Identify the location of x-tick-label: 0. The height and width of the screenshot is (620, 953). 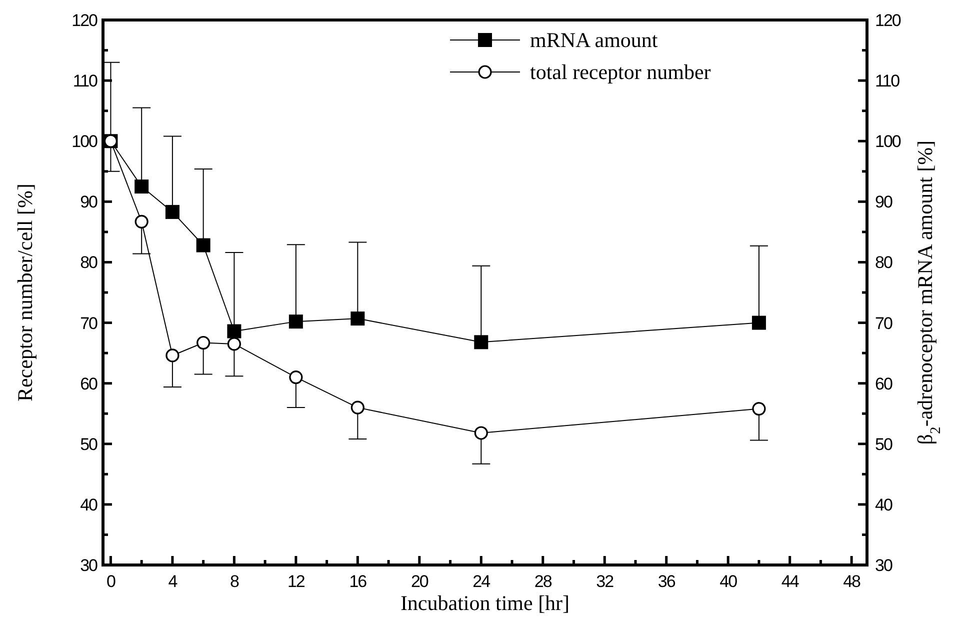
(111, 581).